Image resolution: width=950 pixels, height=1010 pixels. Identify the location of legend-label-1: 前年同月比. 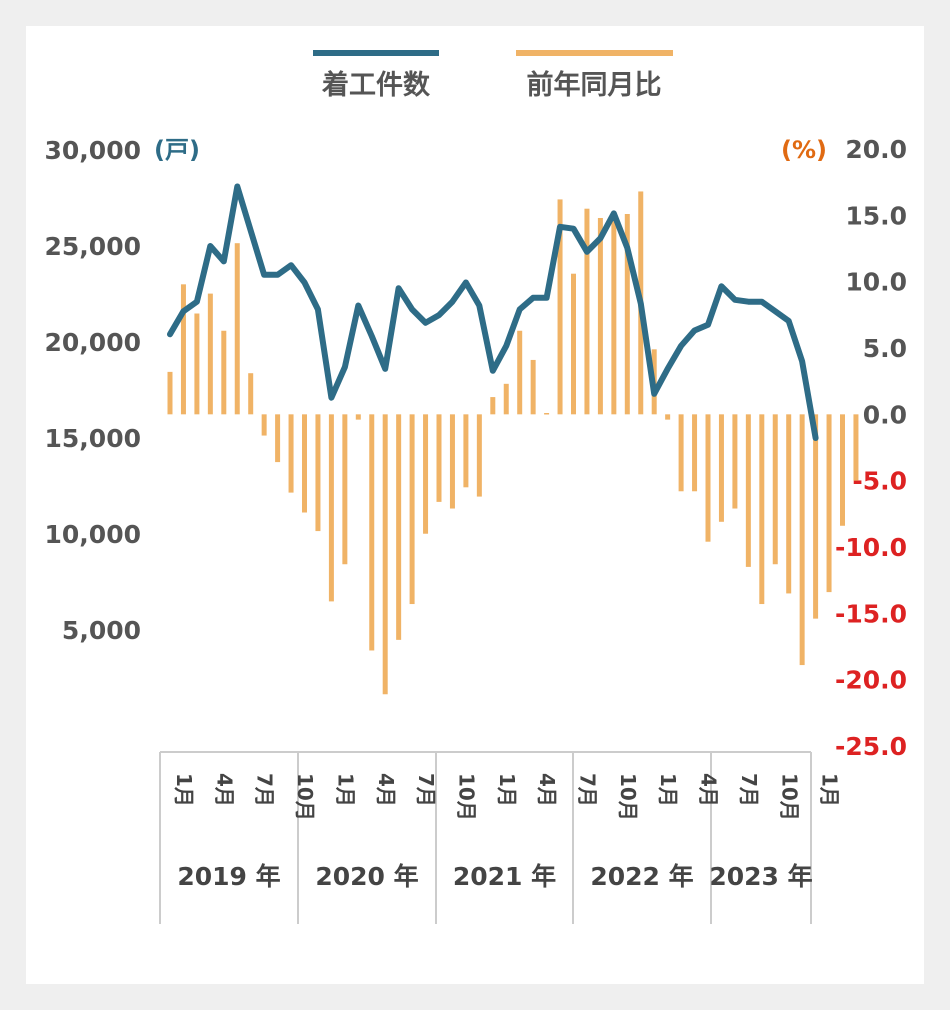
(594, 85).